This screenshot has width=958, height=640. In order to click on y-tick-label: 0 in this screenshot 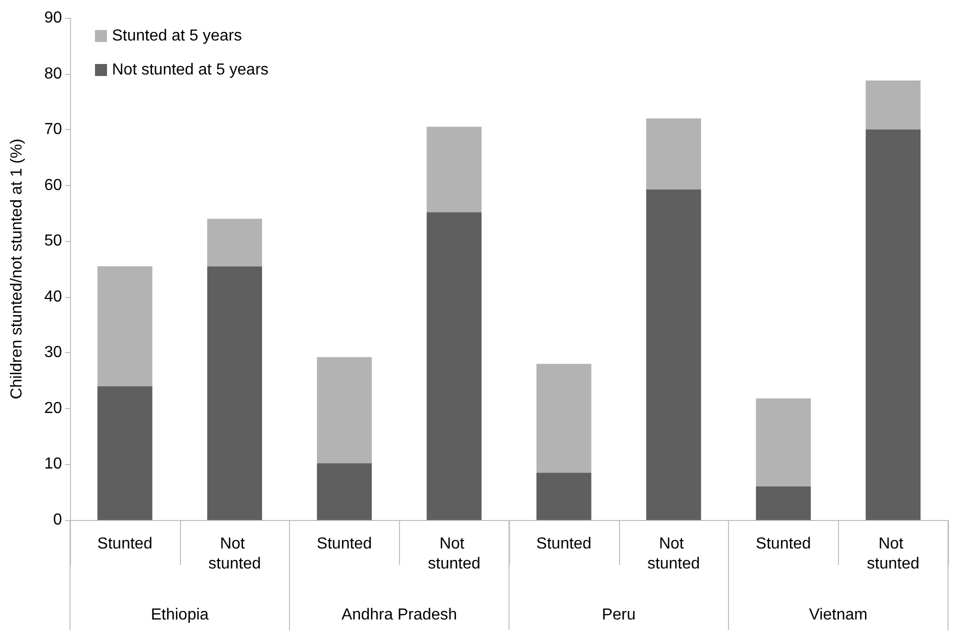, I will do `click(57, 520)`.